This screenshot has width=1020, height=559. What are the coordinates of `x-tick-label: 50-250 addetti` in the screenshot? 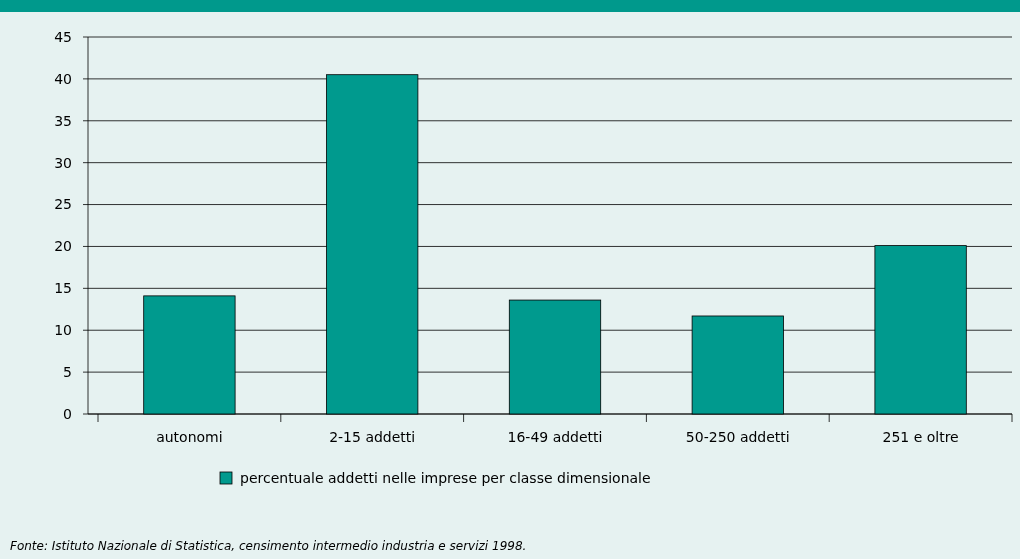 It's located at (737, 437).